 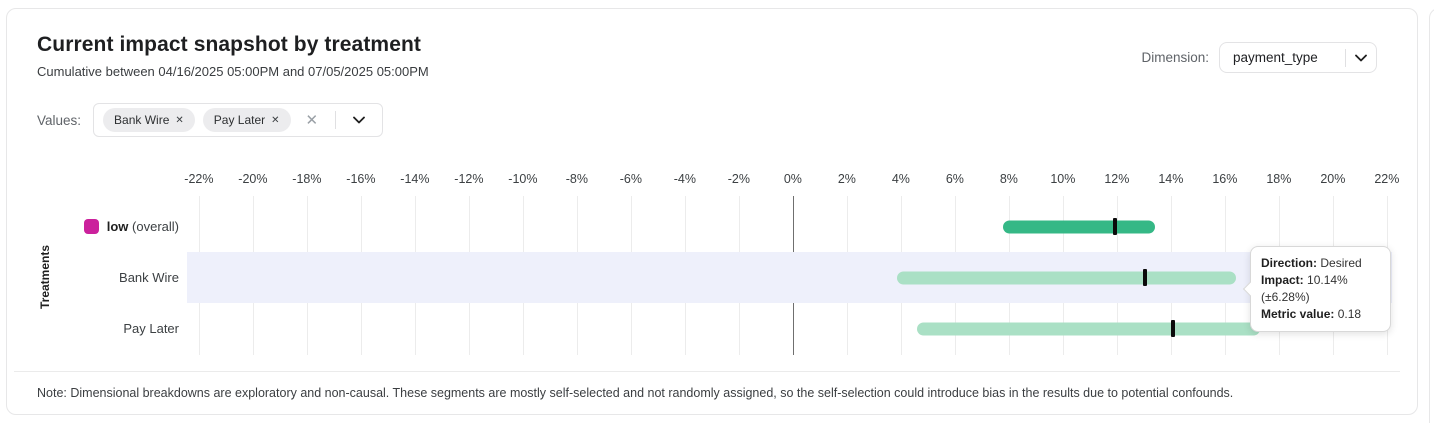 What do you see at coordinates (59, 120) in the screenshot?
I see `values-label: Values:` at bounding box center [59, 120].